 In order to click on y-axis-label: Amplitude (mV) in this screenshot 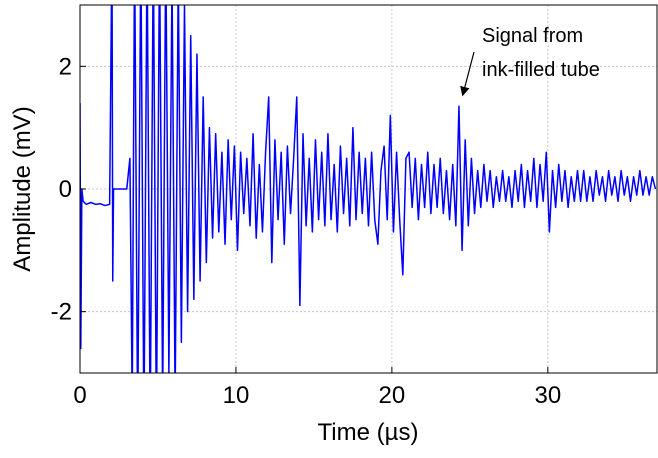, I will do `click(22, 188)`.